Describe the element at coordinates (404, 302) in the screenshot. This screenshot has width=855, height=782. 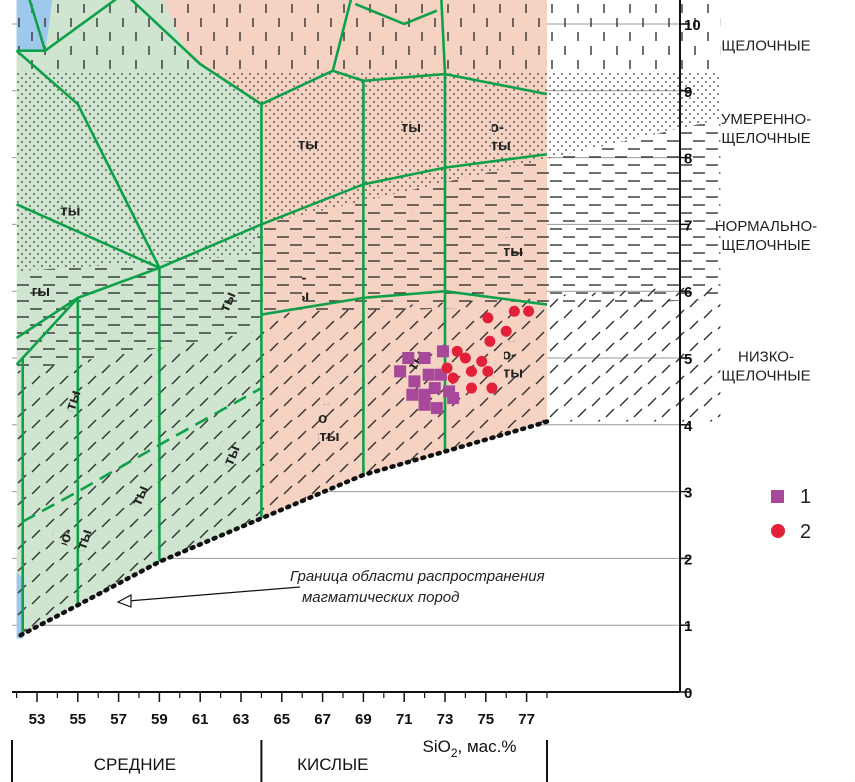
I see `boundary-normal-low-acid` at that location.